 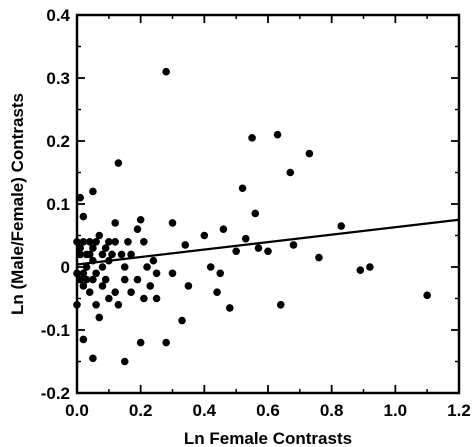 What do you see at coordinates (268, 410) in the screenshot?
I see `x-tick-label: 0.6` at bounding box center [268, 410].